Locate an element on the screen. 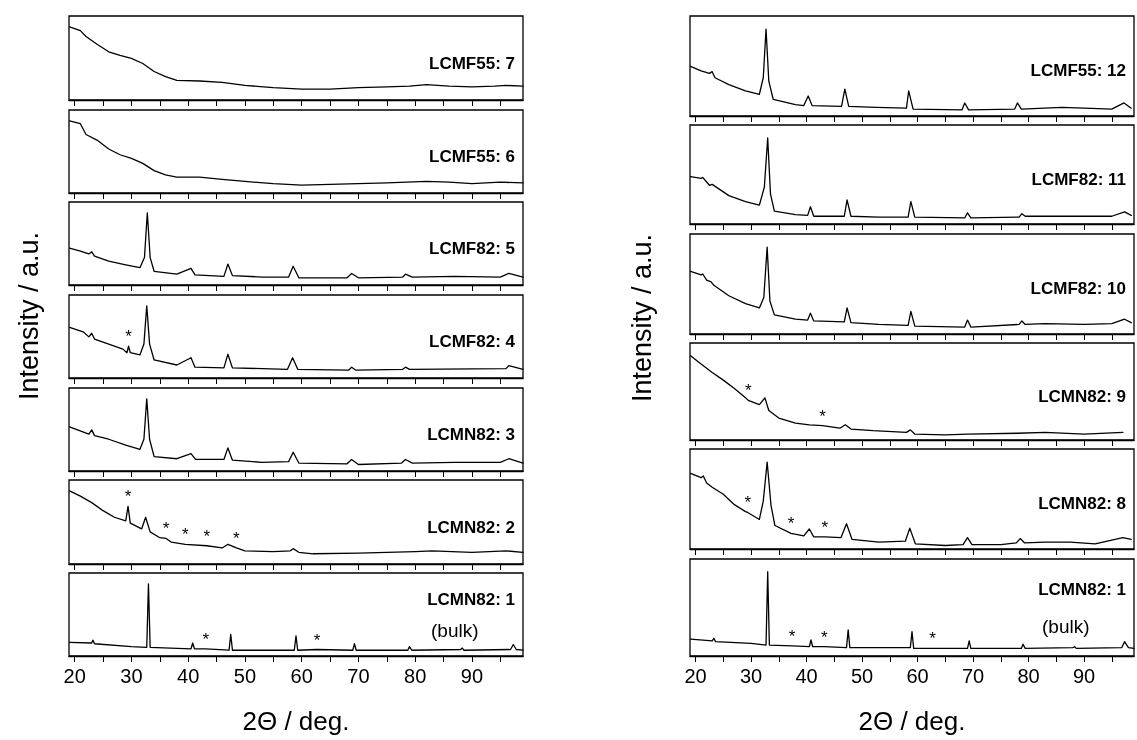 Image resolution: width=1137 pixels, height=740 pixels. series-label: LCMN82: 2 is located at coordinates (471, 527).